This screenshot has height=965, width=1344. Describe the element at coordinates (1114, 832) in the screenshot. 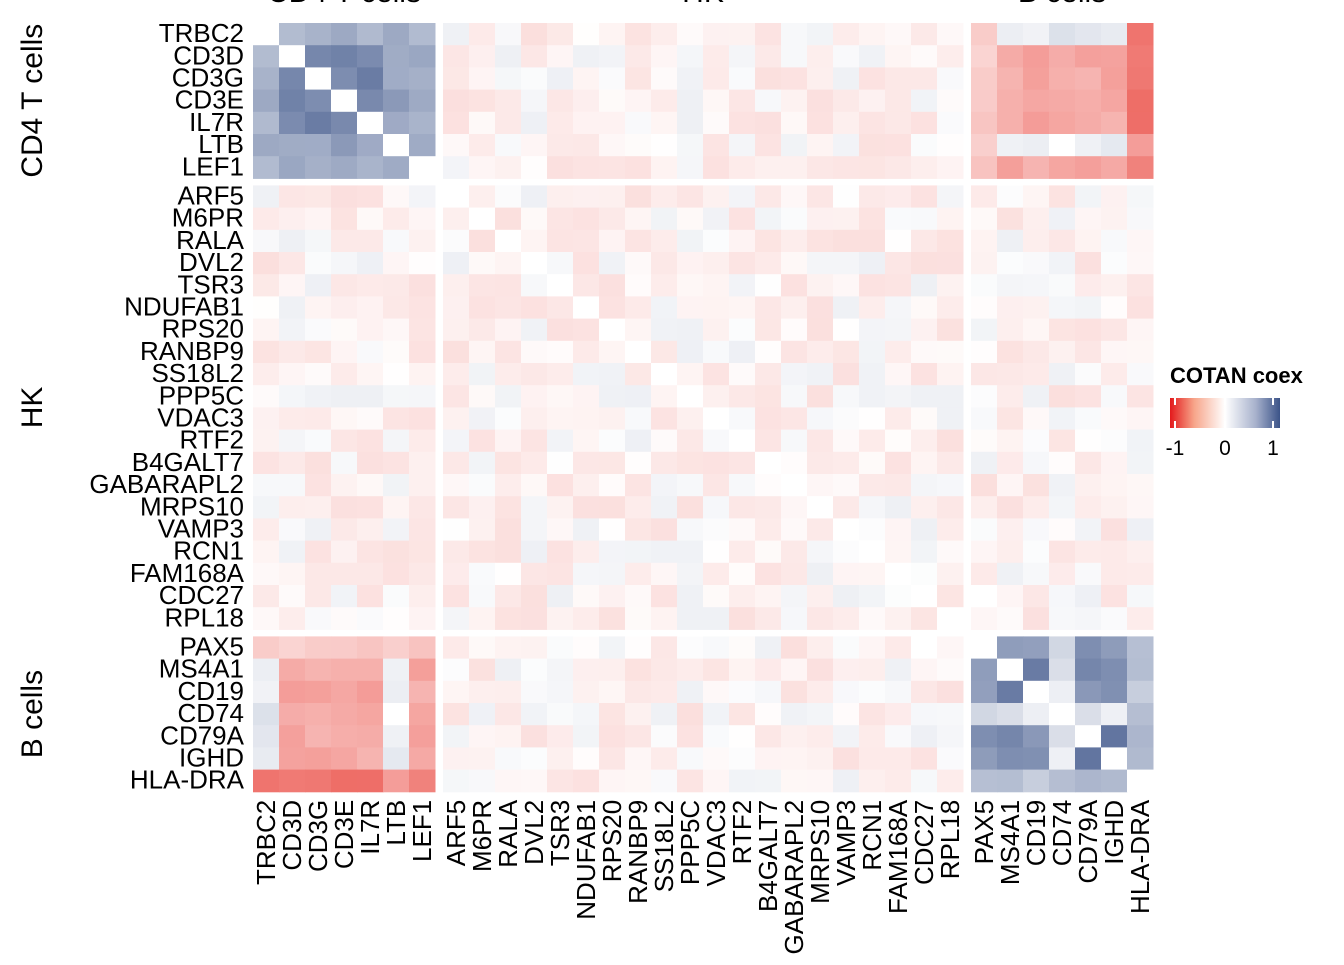

I see `col-label: IGHD` at that location.